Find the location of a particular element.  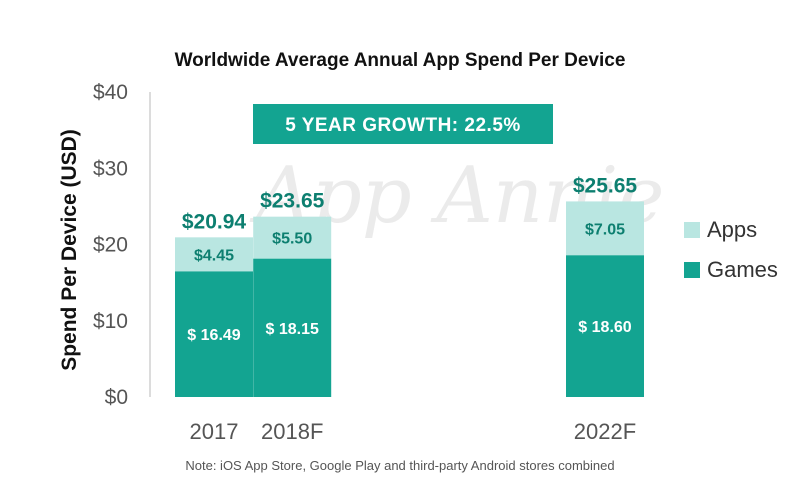

data-label-apps: $5.50 is located at coordinates (292, 239).